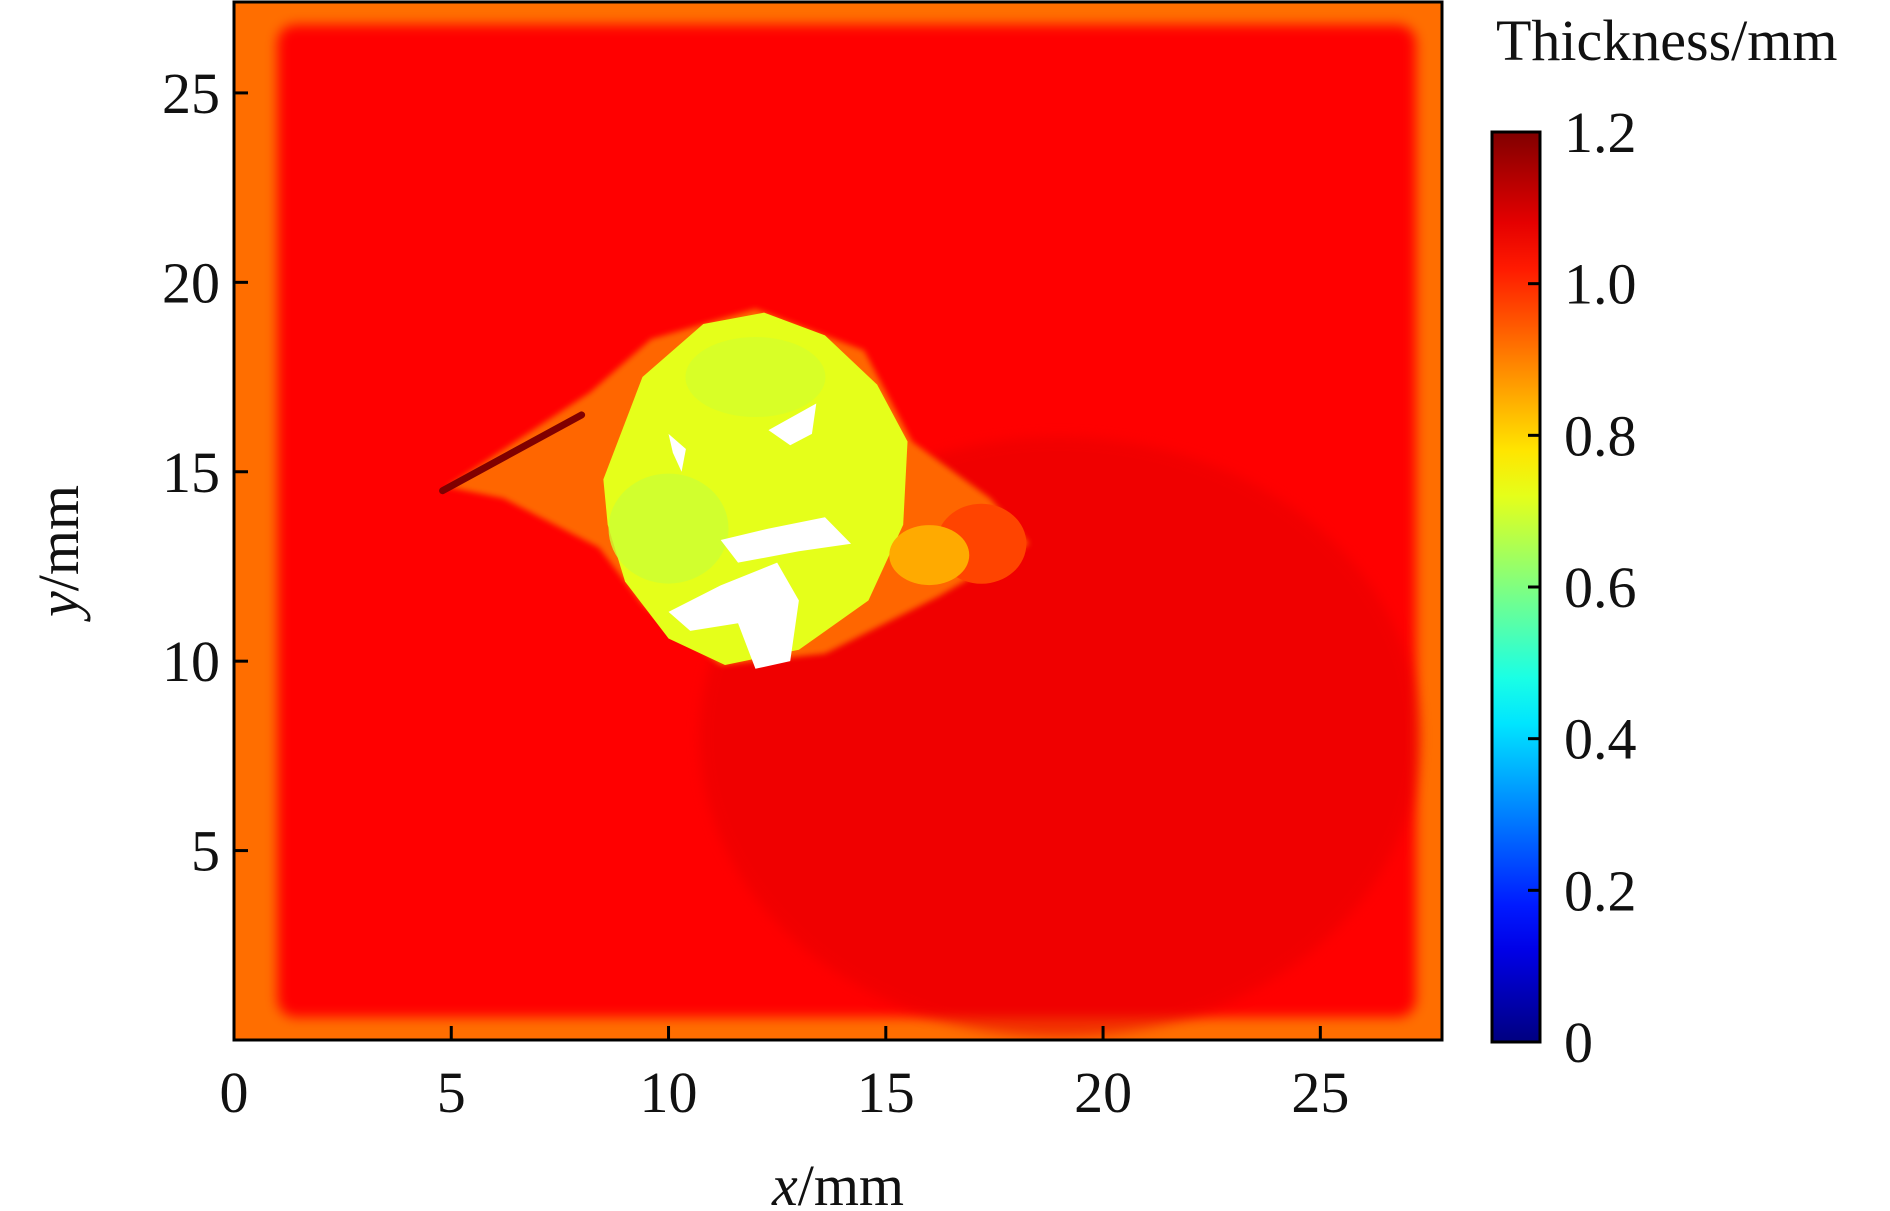  What do you see at coordinates (451, 1092) in the screenshot?
I see `x-tick-label: 5` at bounding box center [451, 1092].